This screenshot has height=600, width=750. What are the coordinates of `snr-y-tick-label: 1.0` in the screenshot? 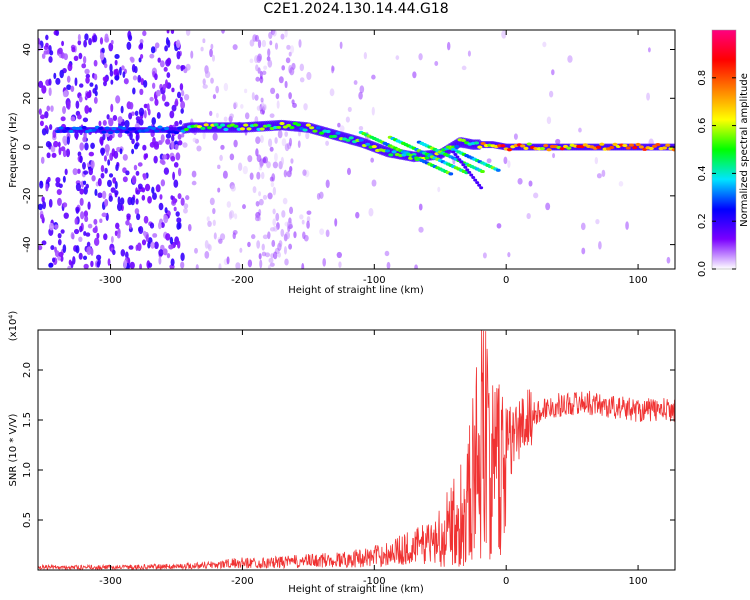 It's located at (27, 470).